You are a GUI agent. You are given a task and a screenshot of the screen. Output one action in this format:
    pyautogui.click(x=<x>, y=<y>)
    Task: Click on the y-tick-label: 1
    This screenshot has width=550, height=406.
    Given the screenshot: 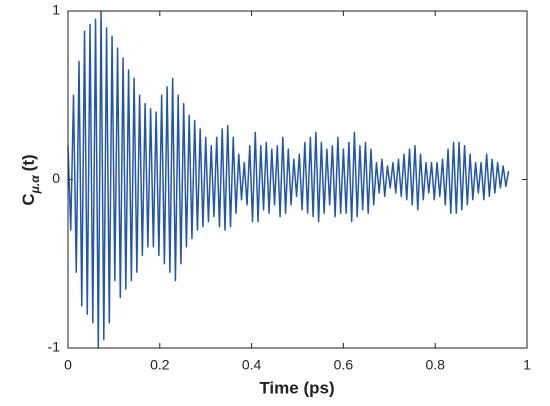 What is the action you would take?
    pyautogui.click(x=56, y=10)
    